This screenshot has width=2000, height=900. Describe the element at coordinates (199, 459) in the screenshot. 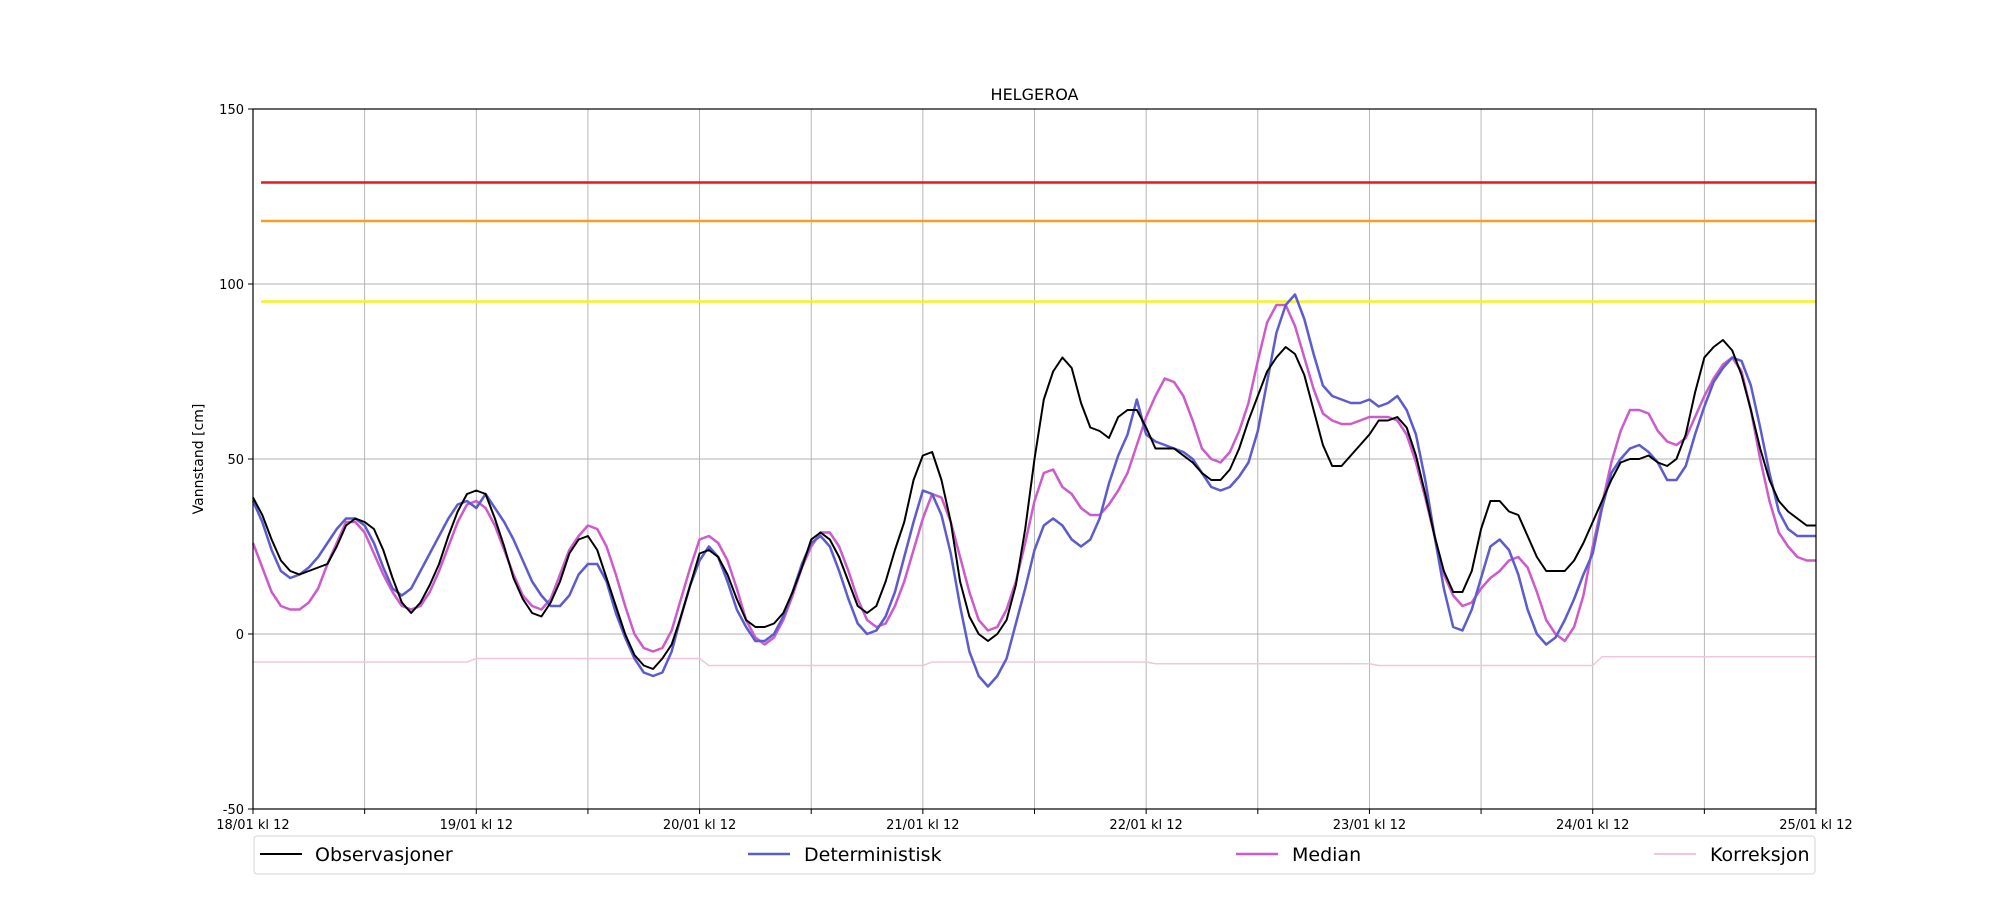

I see `y-axis-title: Vannstand [cm]` at that location.